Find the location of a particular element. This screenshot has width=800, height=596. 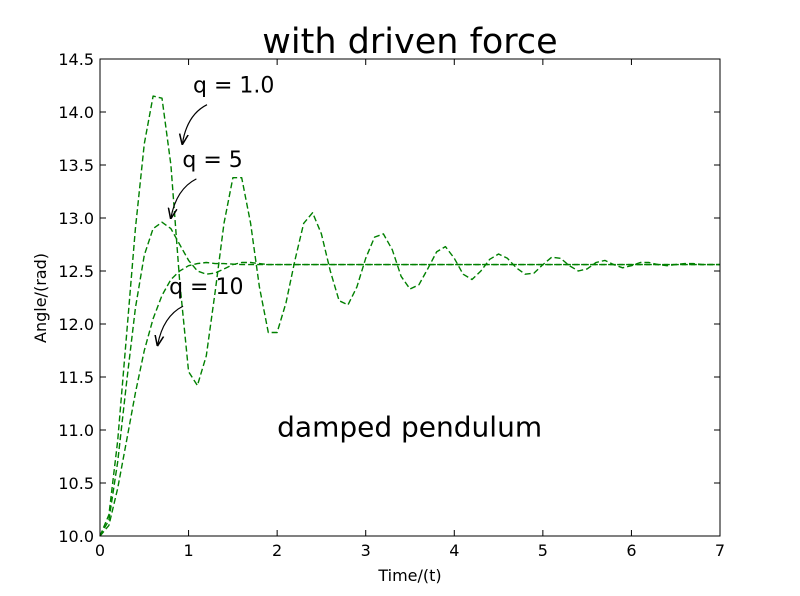

x-tick-label: 3 is located at coordinates (366, 550).